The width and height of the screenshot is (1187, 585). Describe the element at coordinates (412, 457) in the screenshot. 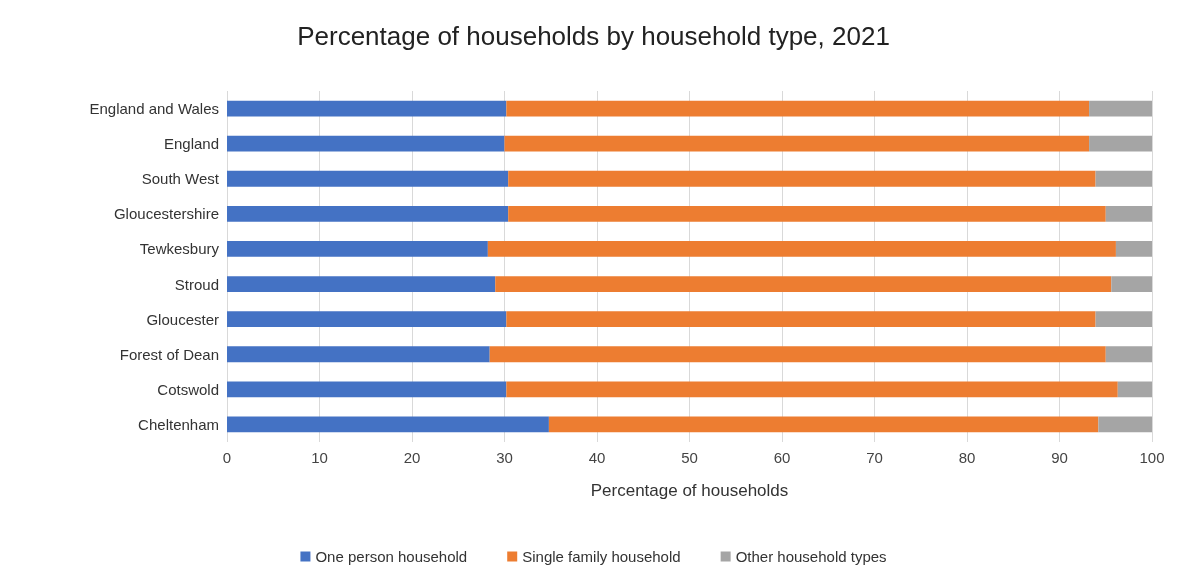

I see `x-tick-label: 20` at that location.